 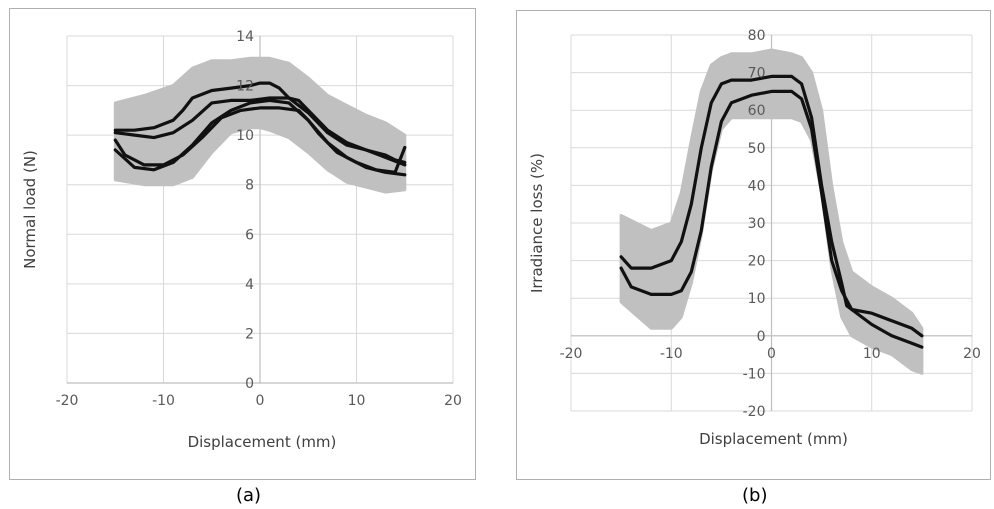 What do you see at coordinates (757, 186) in the screenshot?
I see `y-tick-label: 40` at bounding box center [757, 186].